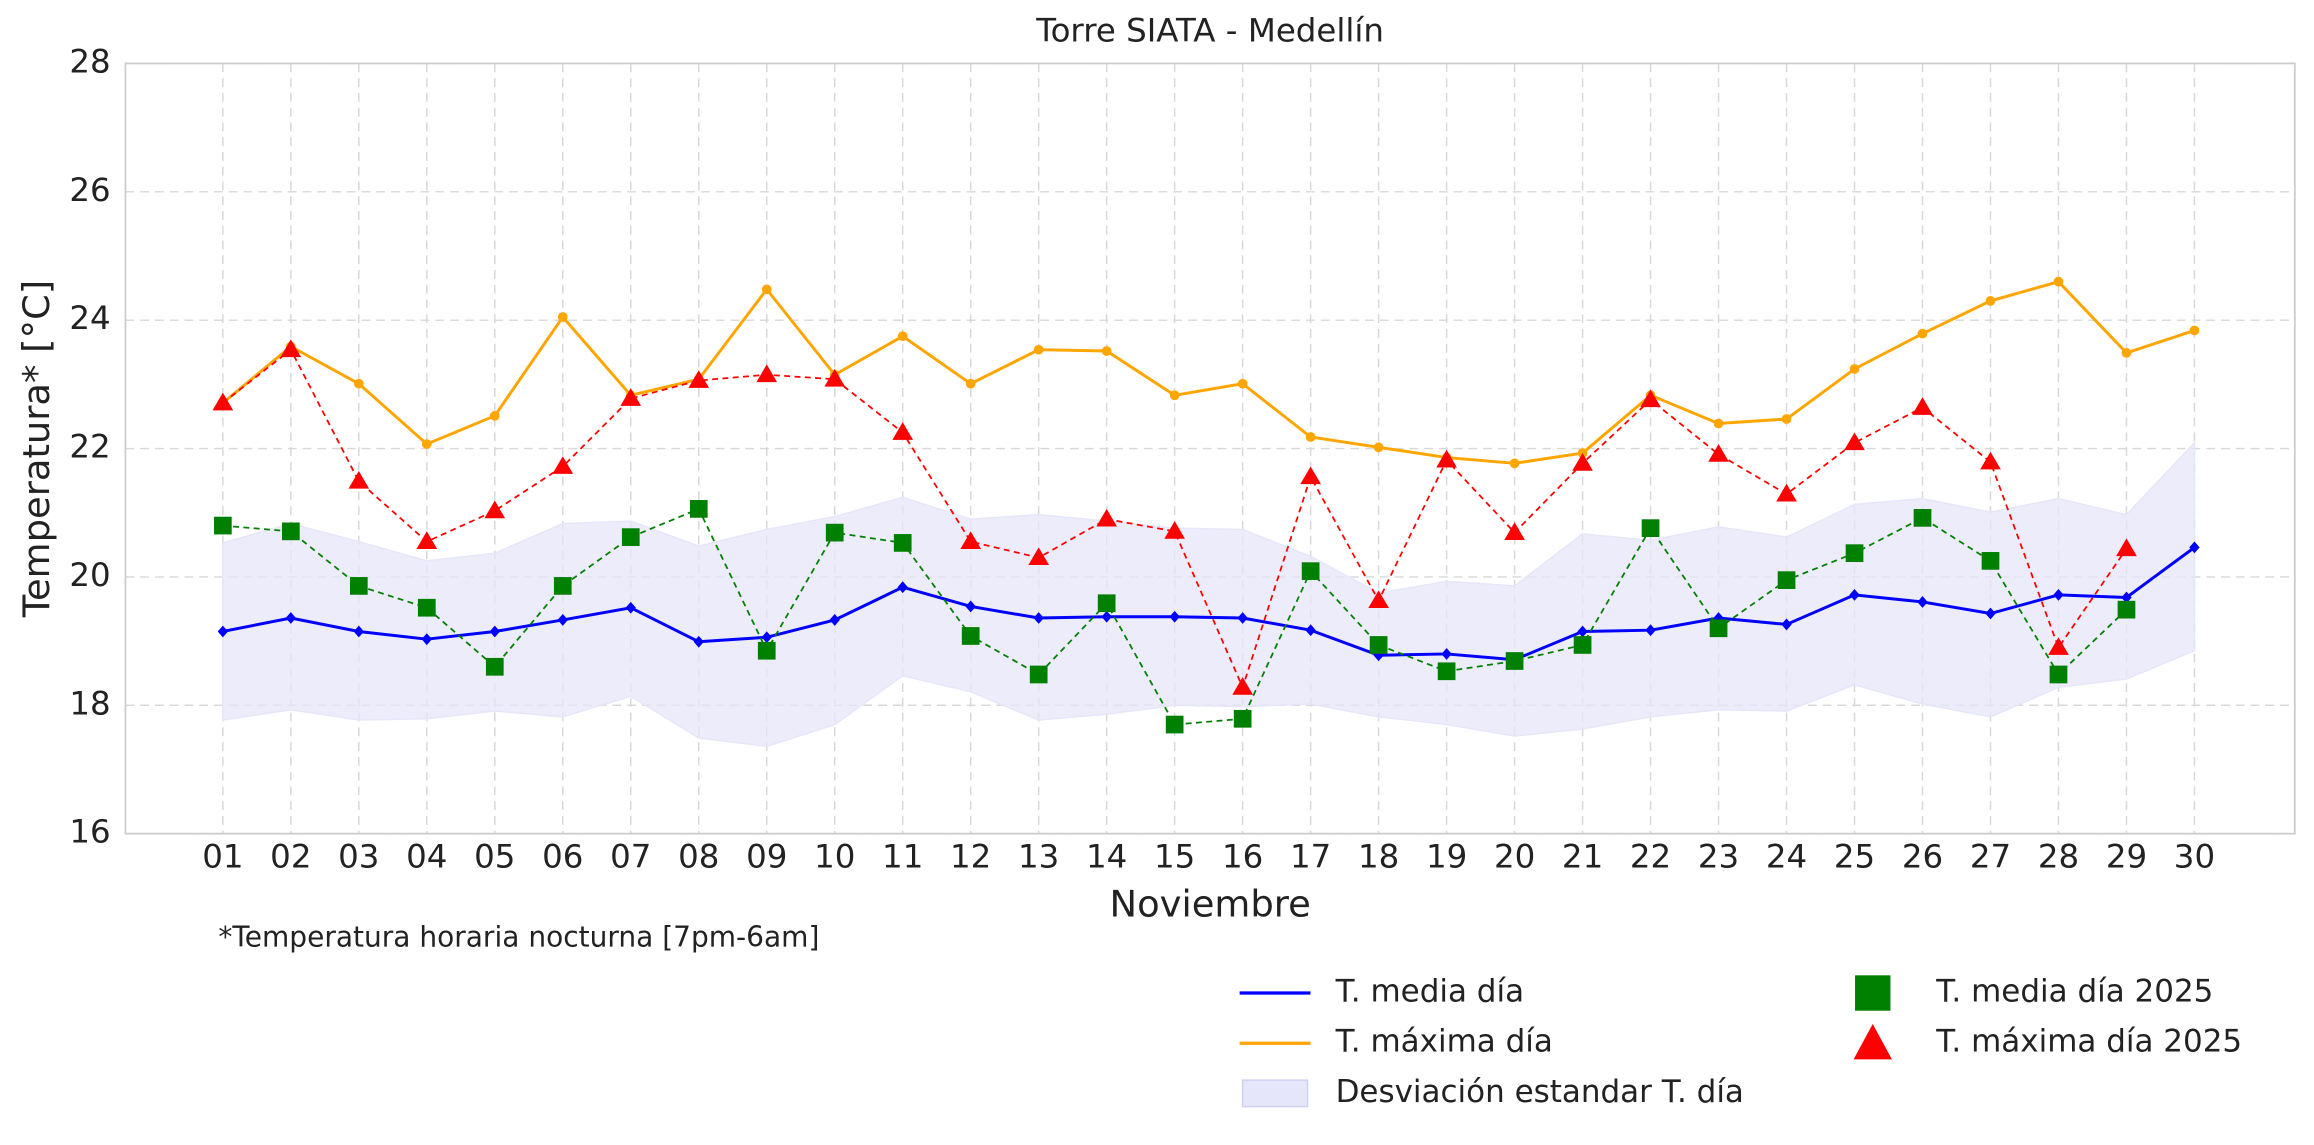  I want to click on x-tick-label: 04, so click(426, 857).